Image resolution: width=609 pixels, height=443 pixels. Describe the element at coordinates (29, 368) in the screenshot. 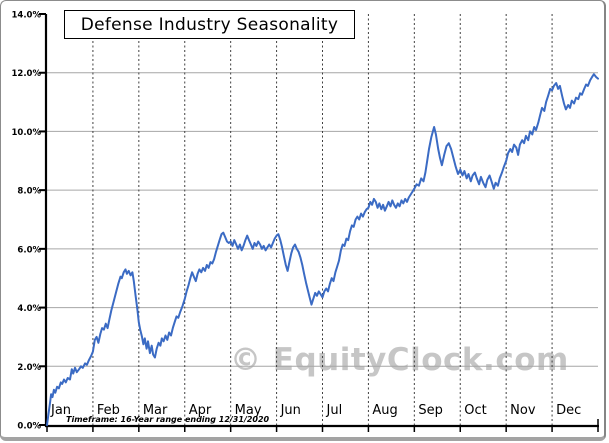

I see `y-tick-label: 2.0%` at that location.